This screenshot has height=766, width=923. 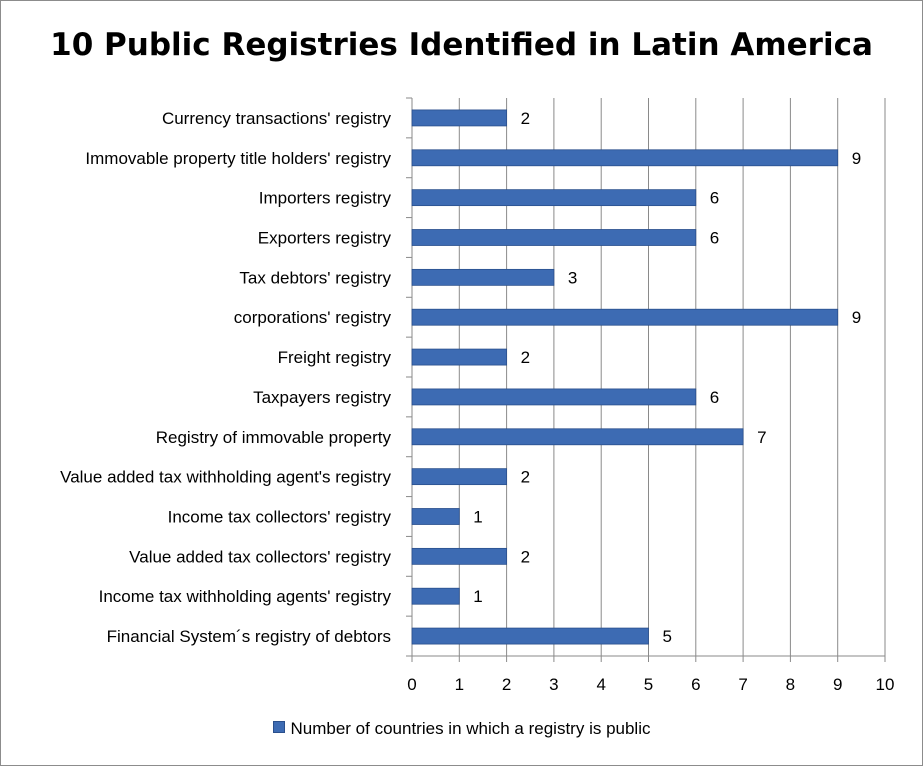 What do you see at coordinates (761, 437) in the screenshot?
I see `data-label: 7` at bounding box center [761, 437].